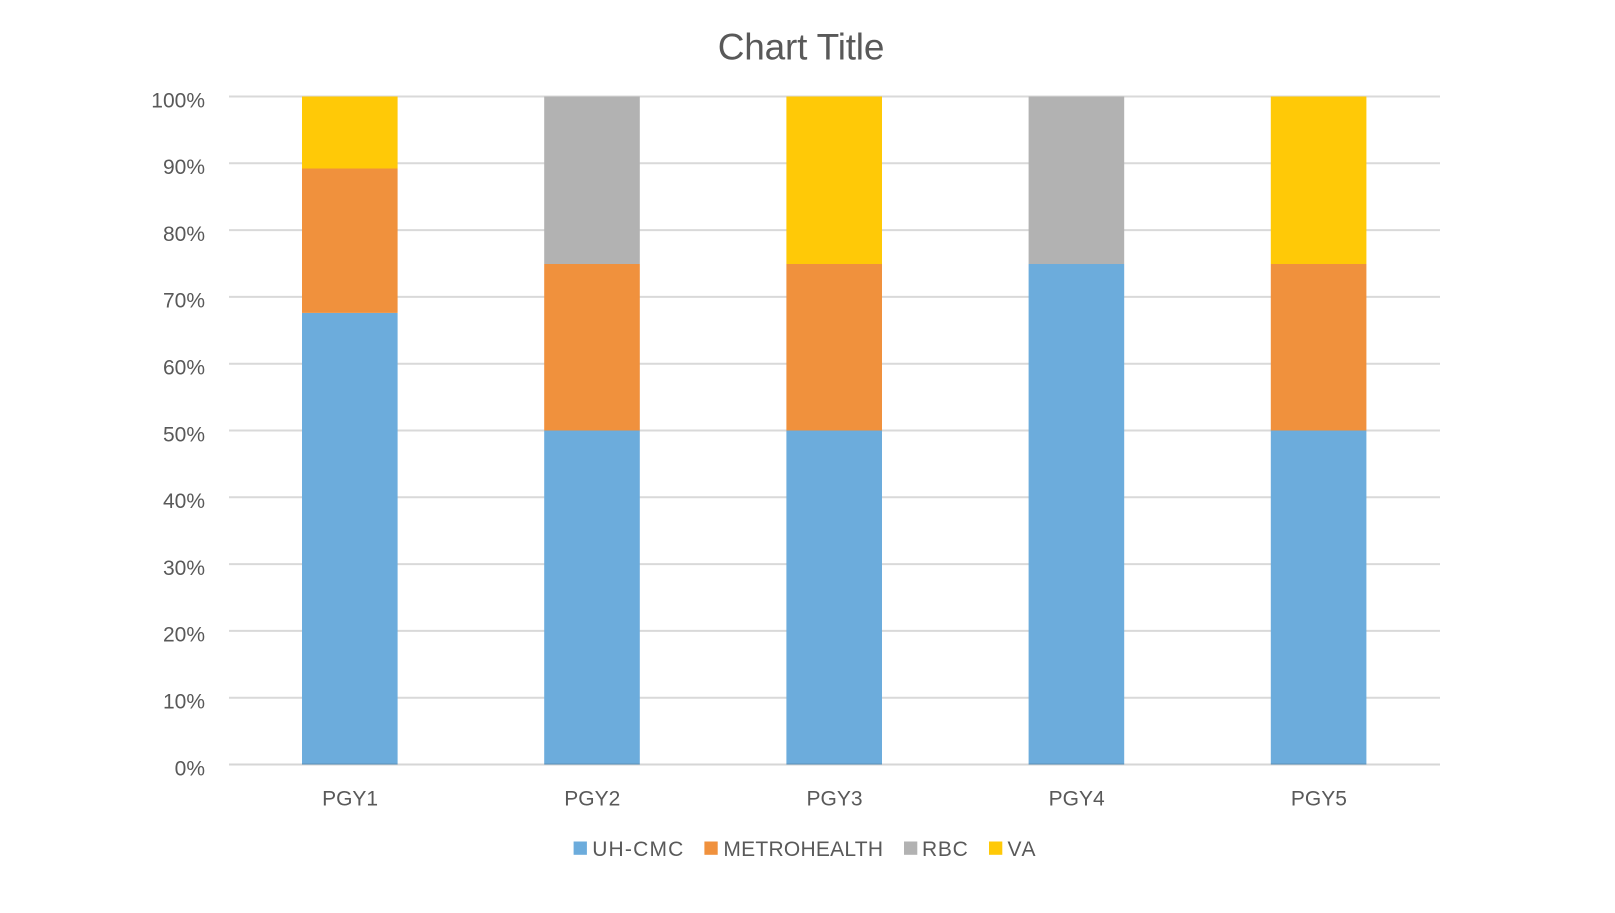 The image size is (1615, 913). Describe the element at coordinates (184, 568) in the screenshot. I see `svg-text: 30%` at that location.